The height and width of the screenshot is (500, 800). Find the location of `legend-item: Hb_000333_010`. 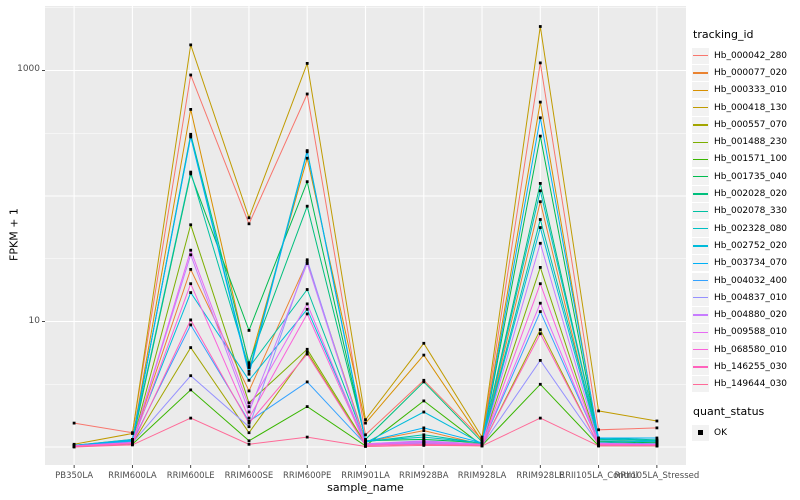

legend-item: Hb_000333_010 is located at coordinates (739, 90).